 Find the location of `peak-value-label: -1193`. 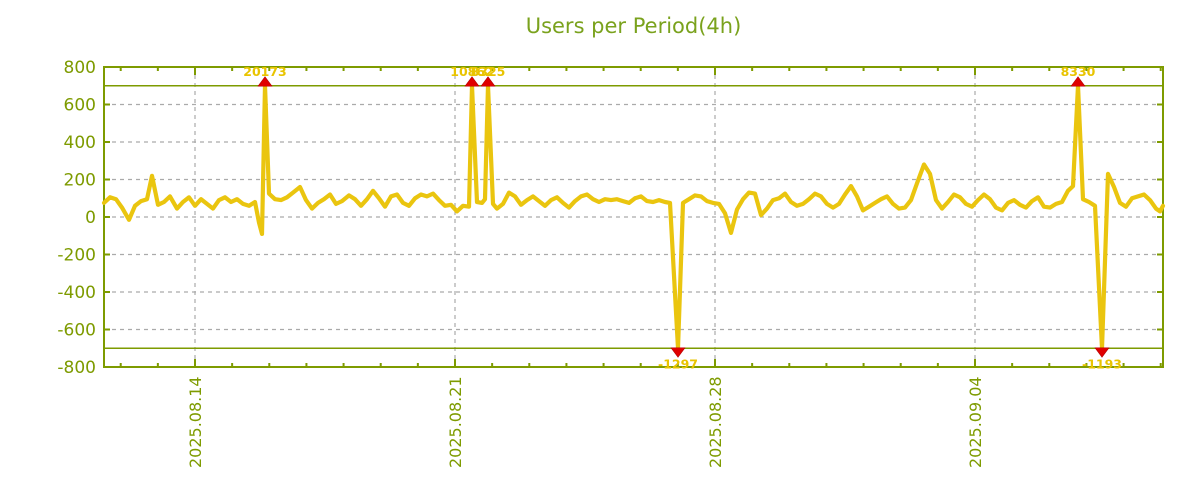

peak-value-label: -1193 is located at coordinates (1102, 363).